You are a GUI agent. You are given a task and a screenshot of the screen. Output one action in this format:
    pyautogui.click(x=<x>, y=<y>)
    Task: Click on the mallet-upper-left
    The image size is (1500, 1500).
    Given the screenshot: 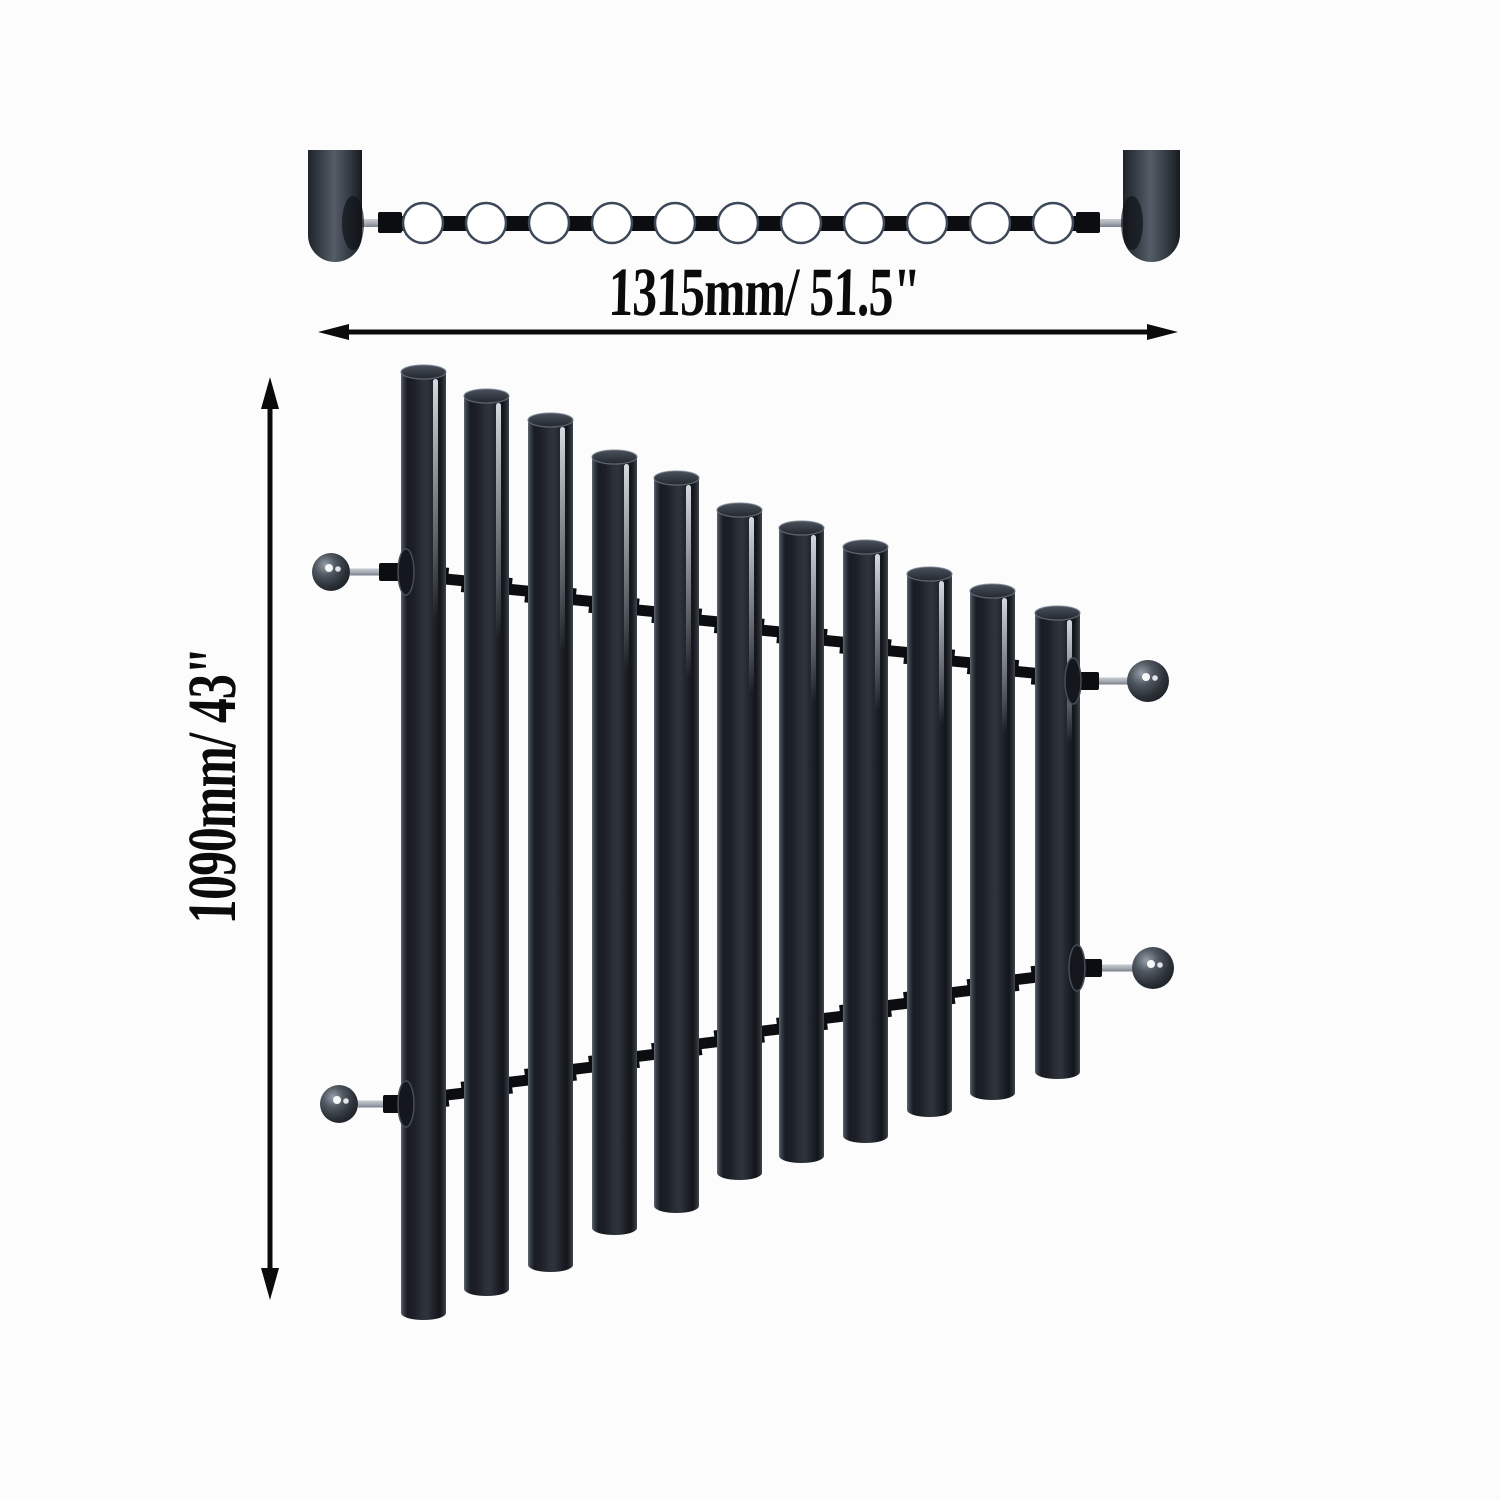 What is the action you would take?
    pyautogui.click(x=363, y=572)
    